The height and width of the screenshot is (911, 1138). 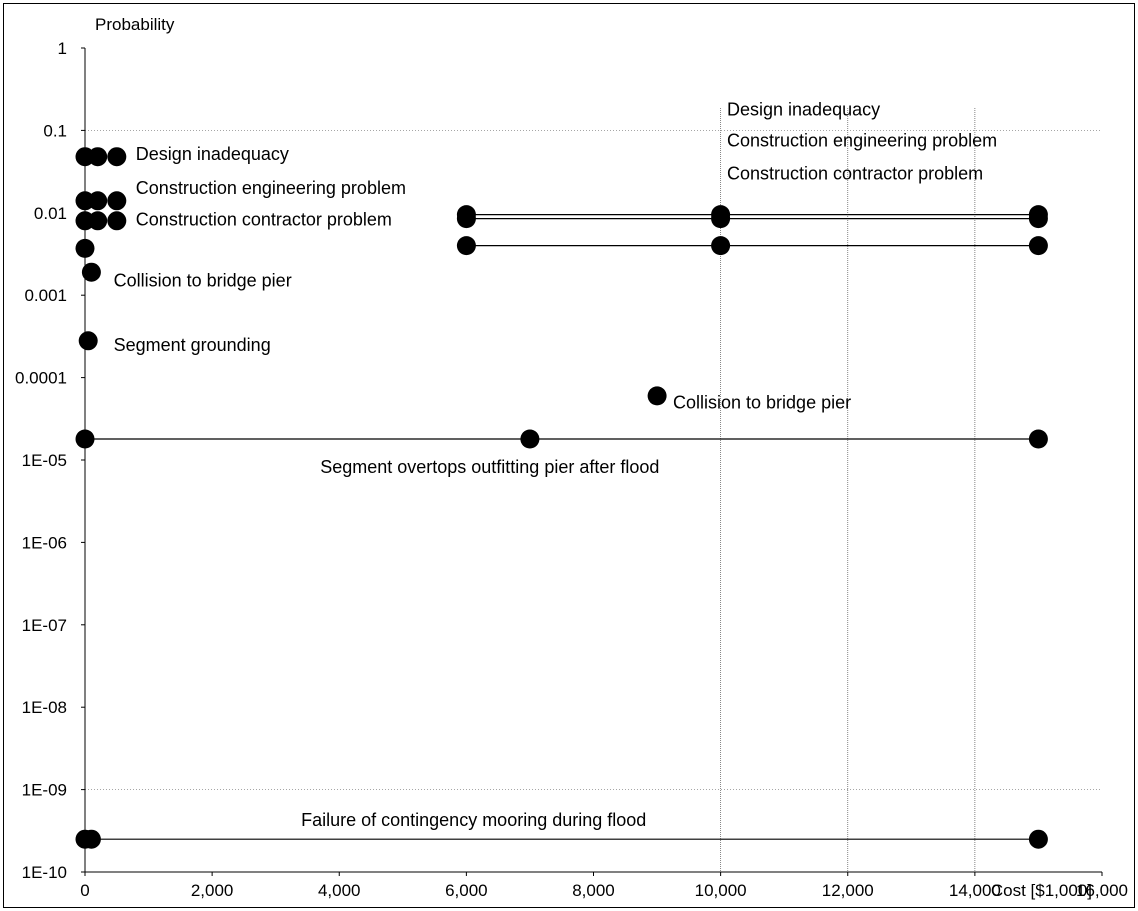 I want to click on x-tick-label: 14,000, so click(x=975, y=890).